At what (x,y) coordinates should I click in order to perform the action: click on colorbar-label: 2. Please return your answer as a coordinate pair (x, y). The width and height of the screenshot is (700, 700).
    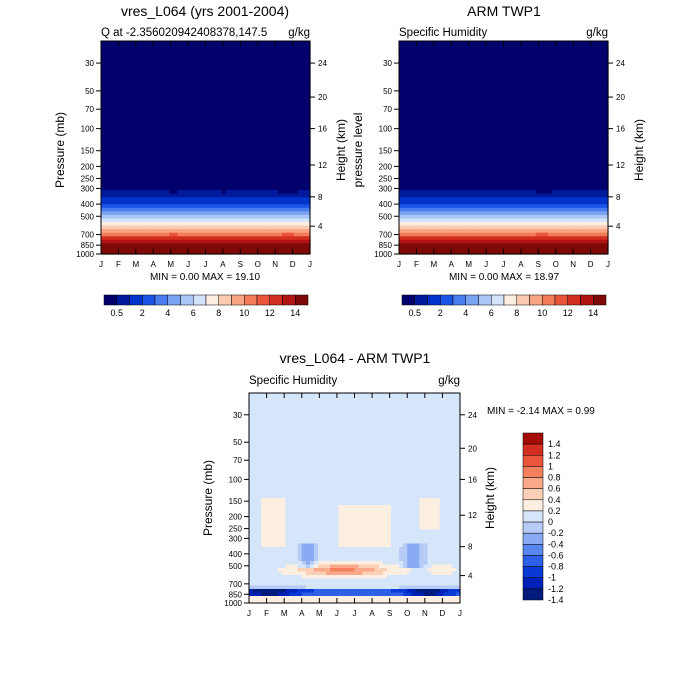
    Looking at the image, I should click on (142, 313).